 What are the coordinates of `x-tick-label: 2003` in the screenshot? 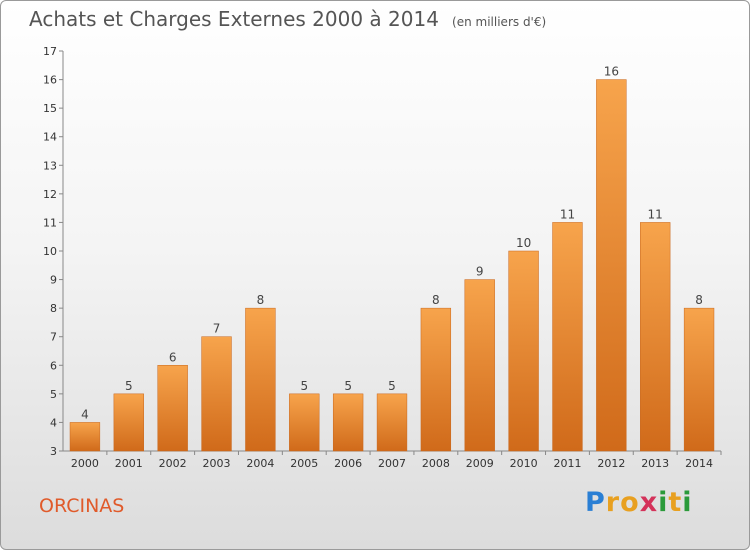 It's located at (217, 463).